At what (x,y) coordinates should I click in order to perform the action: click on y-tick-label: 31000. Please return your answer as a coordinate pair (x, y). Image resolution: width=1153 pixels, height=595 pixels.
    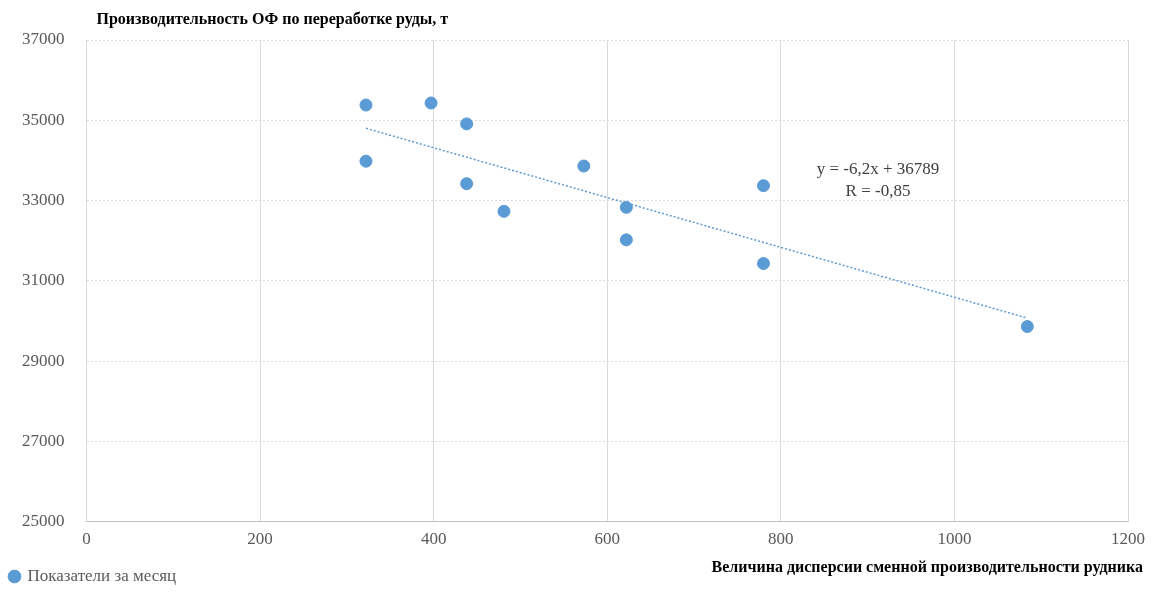
    Looking at the image, I should click on (43, 280).